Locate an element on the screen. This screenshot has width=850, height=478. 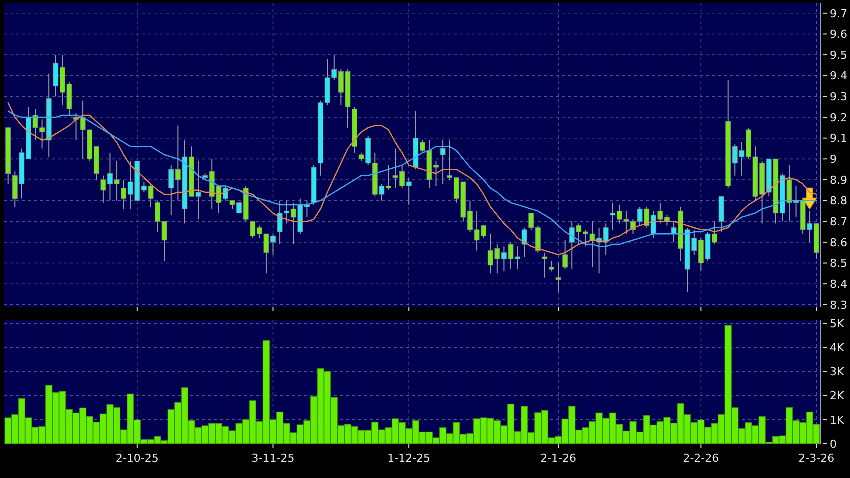
y-tick-label: 9.1 is located at coordinates (839, 139).